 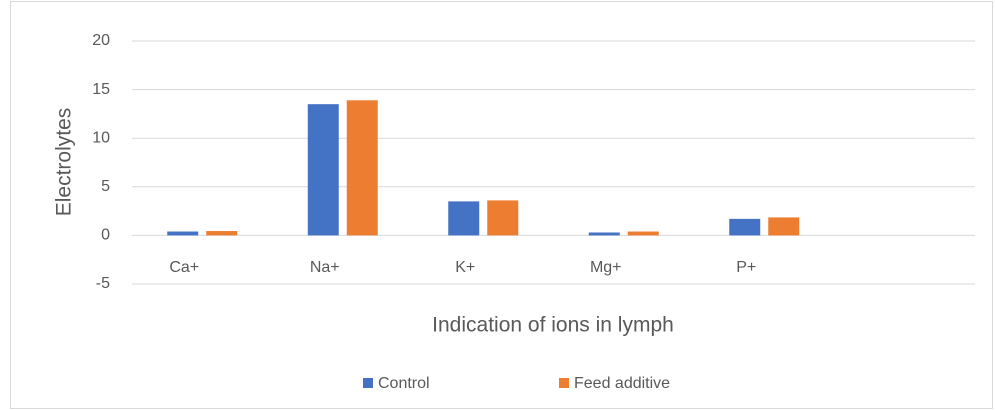 What do you see at coordinates (103, 283) in the screenshot?
I see `y-tick-label: -5` at bounding box center [103, 283].